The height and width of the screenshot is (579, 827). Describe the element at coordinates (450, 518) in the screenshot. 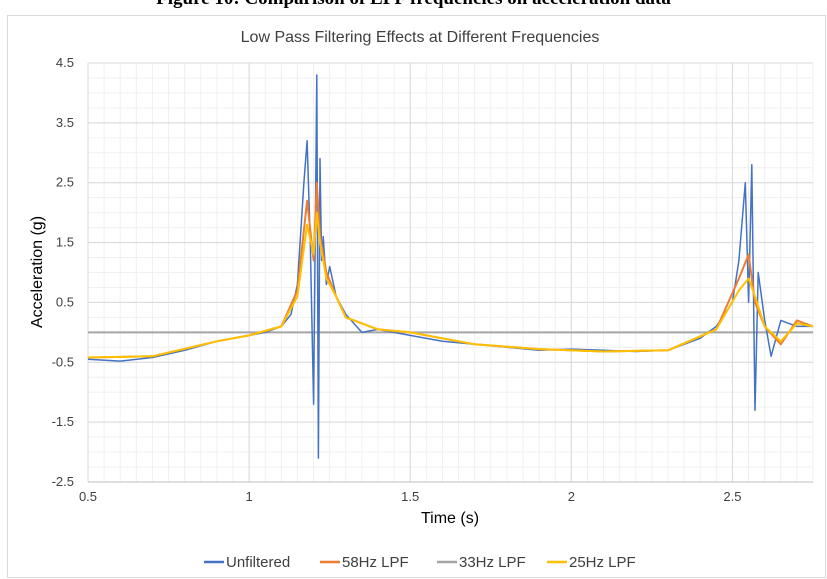

I see `x-axis-title: Time (s)` at that location.